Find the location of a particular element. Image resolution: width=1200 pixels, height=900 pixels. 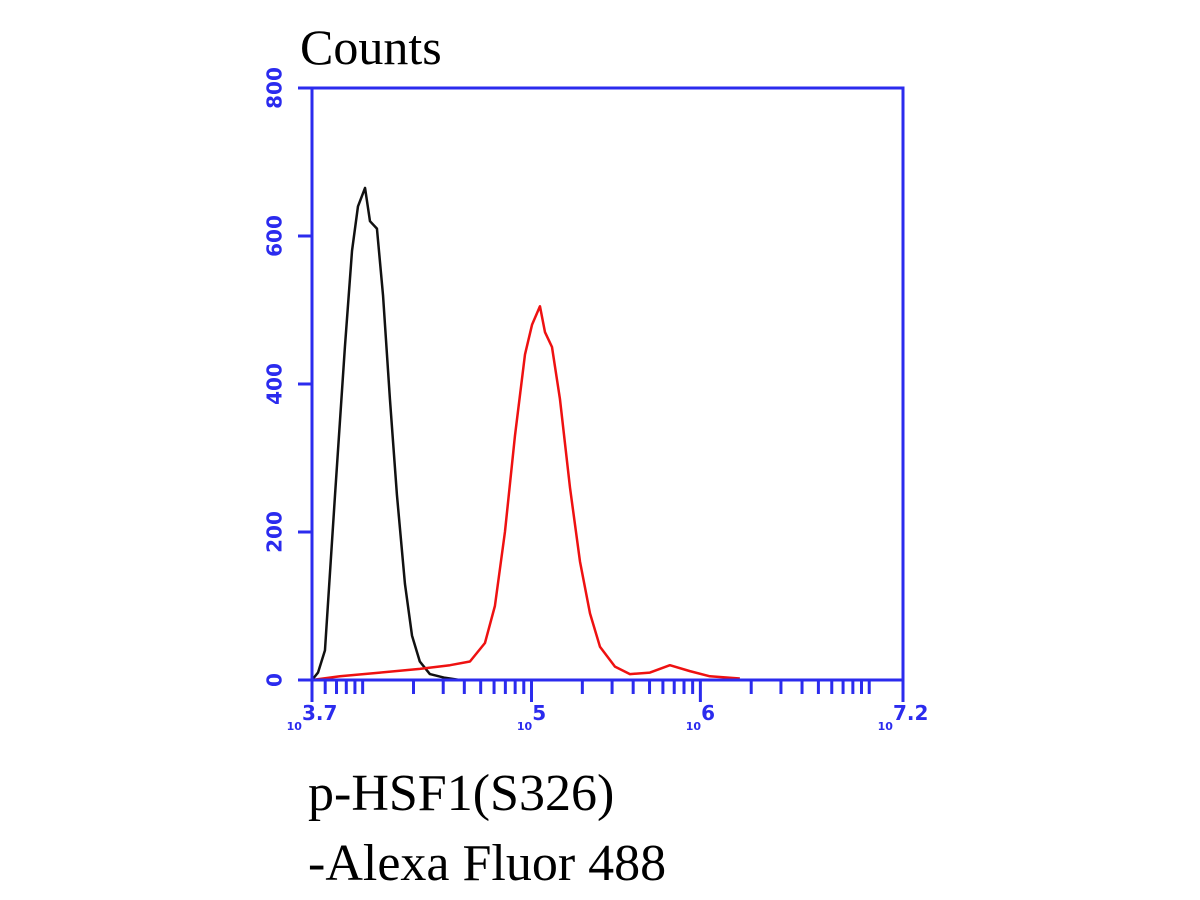

x-axis-label: -Alexa Fluor 488 is located at coordinates (487, 863).